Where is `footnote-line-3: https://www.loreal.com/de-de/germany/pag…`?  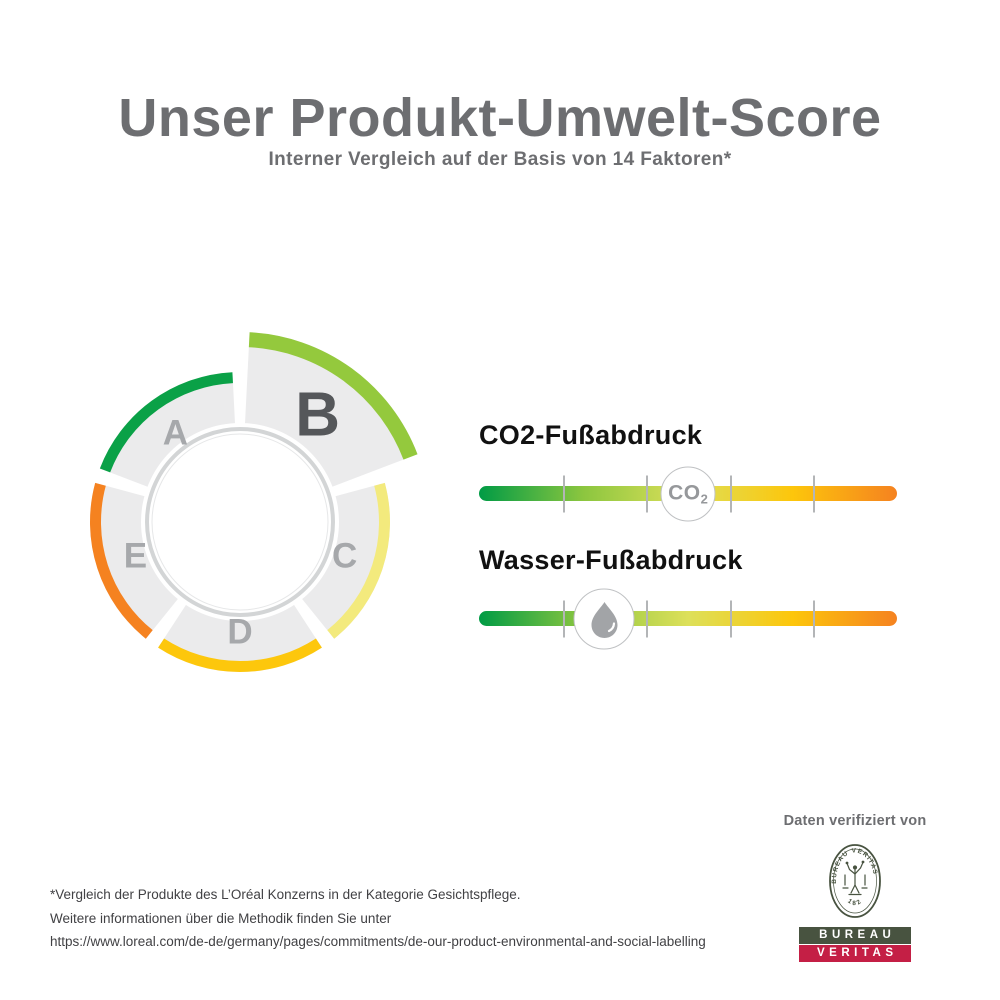 footnote-line-3: https://www.loreal.com/de-de/germany/pag… is located at coordinates (378, 941).